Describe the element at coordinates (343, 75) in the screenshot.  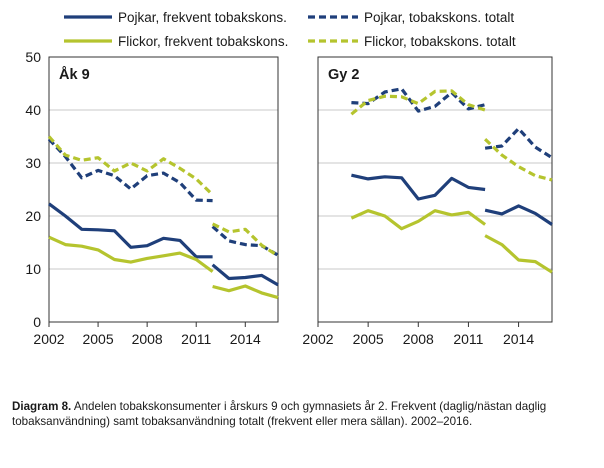
I see `panel-title: Gy 2` at that location.